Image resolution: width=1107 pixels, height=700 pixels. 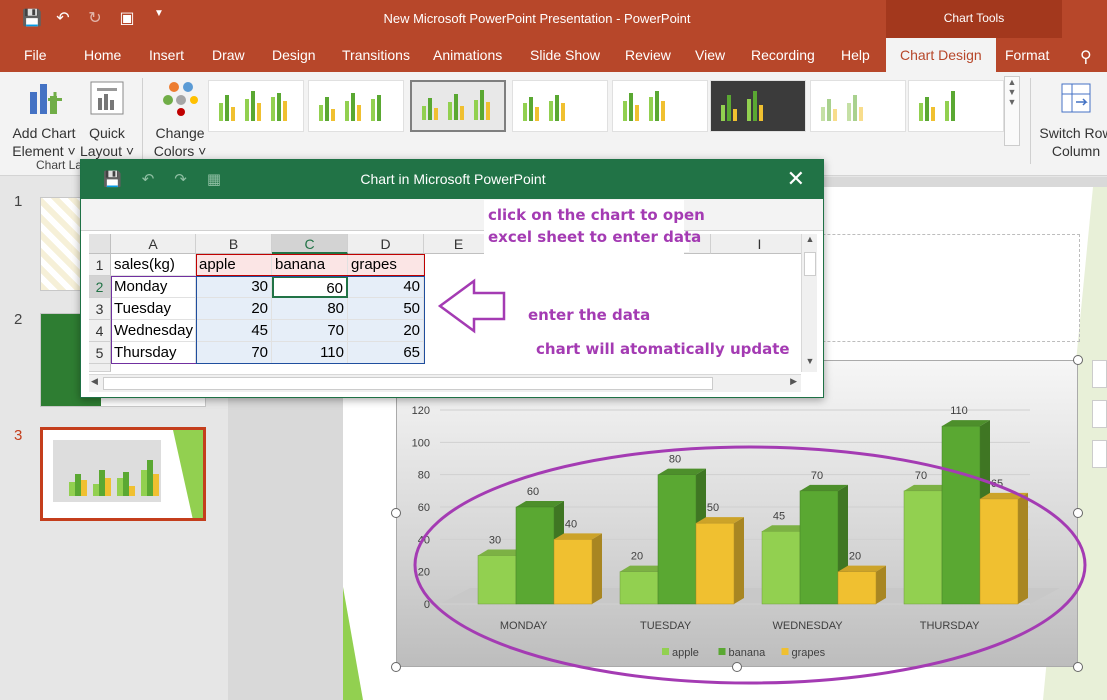 I want to click on chart-style-thumb-selected, so click(x=458, y=106).